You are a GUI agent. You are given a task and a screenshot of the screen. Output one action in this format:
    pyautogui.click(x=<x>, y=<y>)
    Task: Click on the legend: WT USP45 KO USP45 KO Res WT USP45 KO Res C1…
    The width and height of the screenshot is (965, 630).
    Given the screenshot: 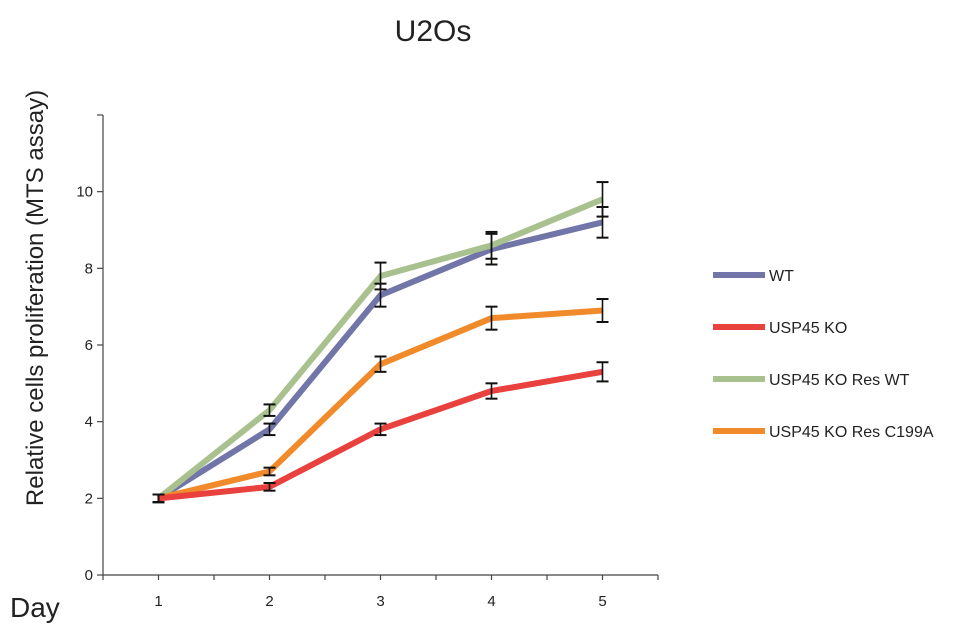 What is the action you would take?
    pyautogui.click(x=823, y=354)
    